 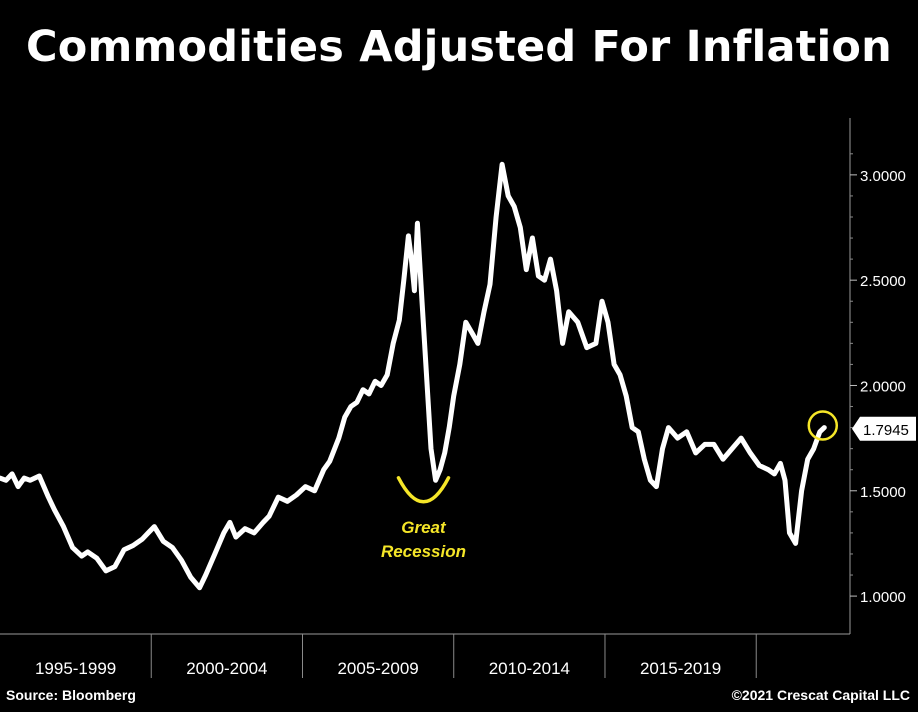 I want to click on y-tick-label: 1.5000, so click(x=883, y=492).